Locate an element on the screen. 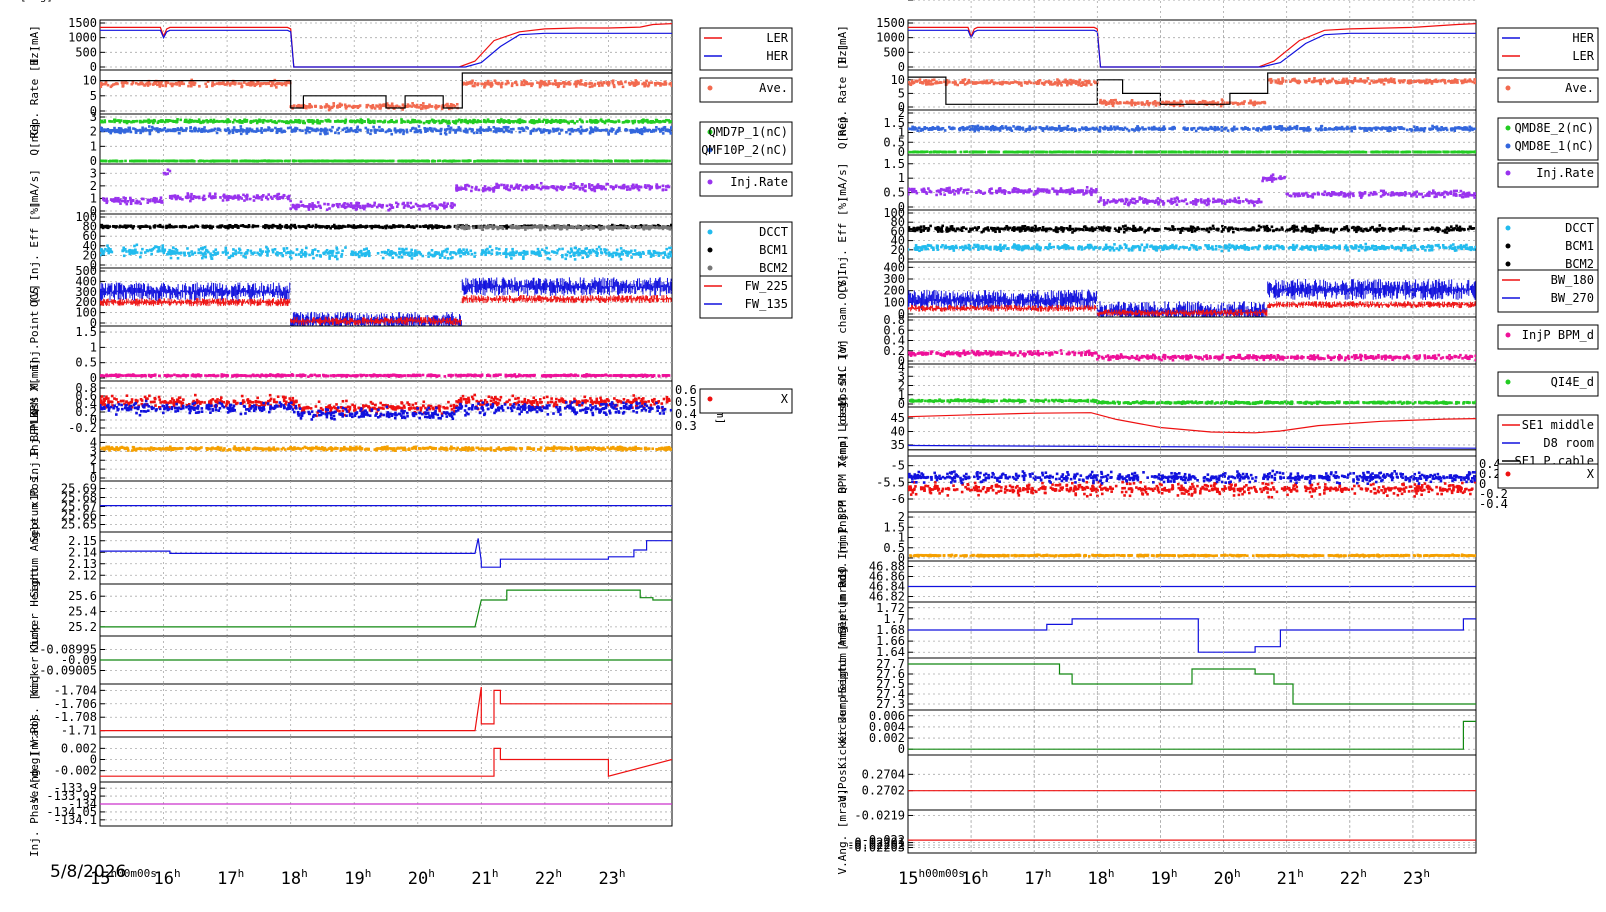 This screenshot has height=912, width=1606. y-tick-label: 20 is located at coordinates (90, 255).